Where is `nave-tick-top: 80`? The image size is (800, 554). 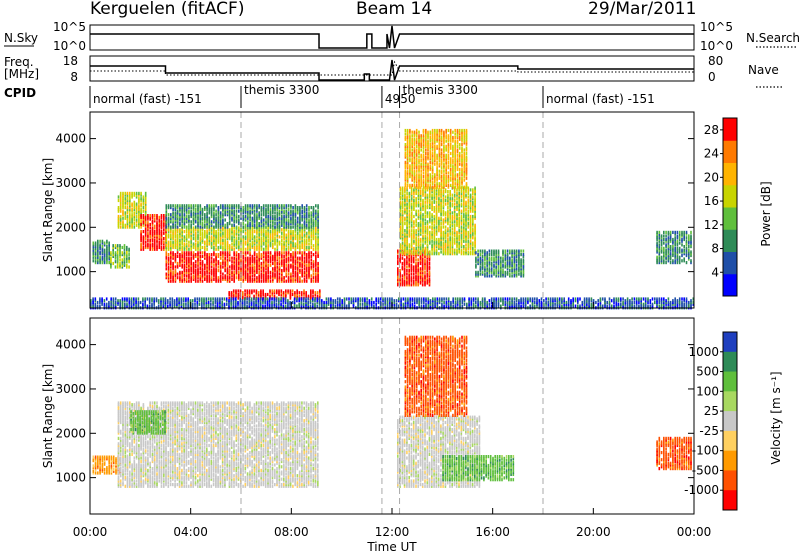 nave-tick-top: 80 is located at coordinates (715, 61).